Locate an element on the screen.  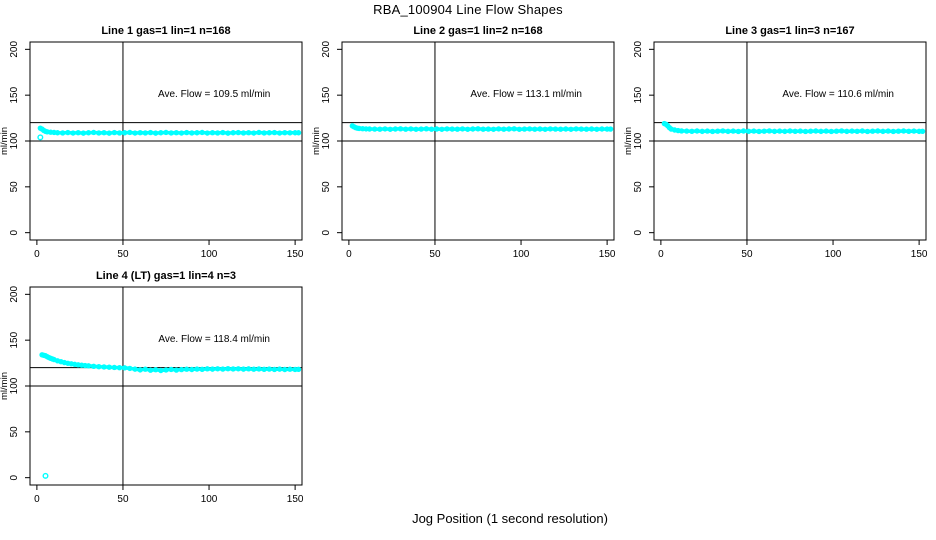
outlier-point is located at coordinates (40, 137).